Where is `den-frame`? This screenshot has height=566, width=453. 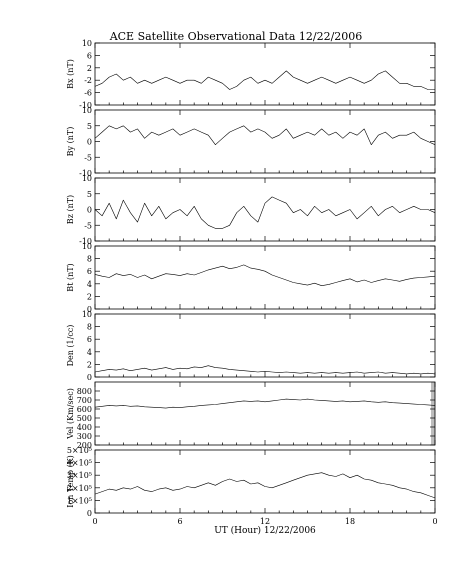 den-frame is located at coordinates (265, 345).